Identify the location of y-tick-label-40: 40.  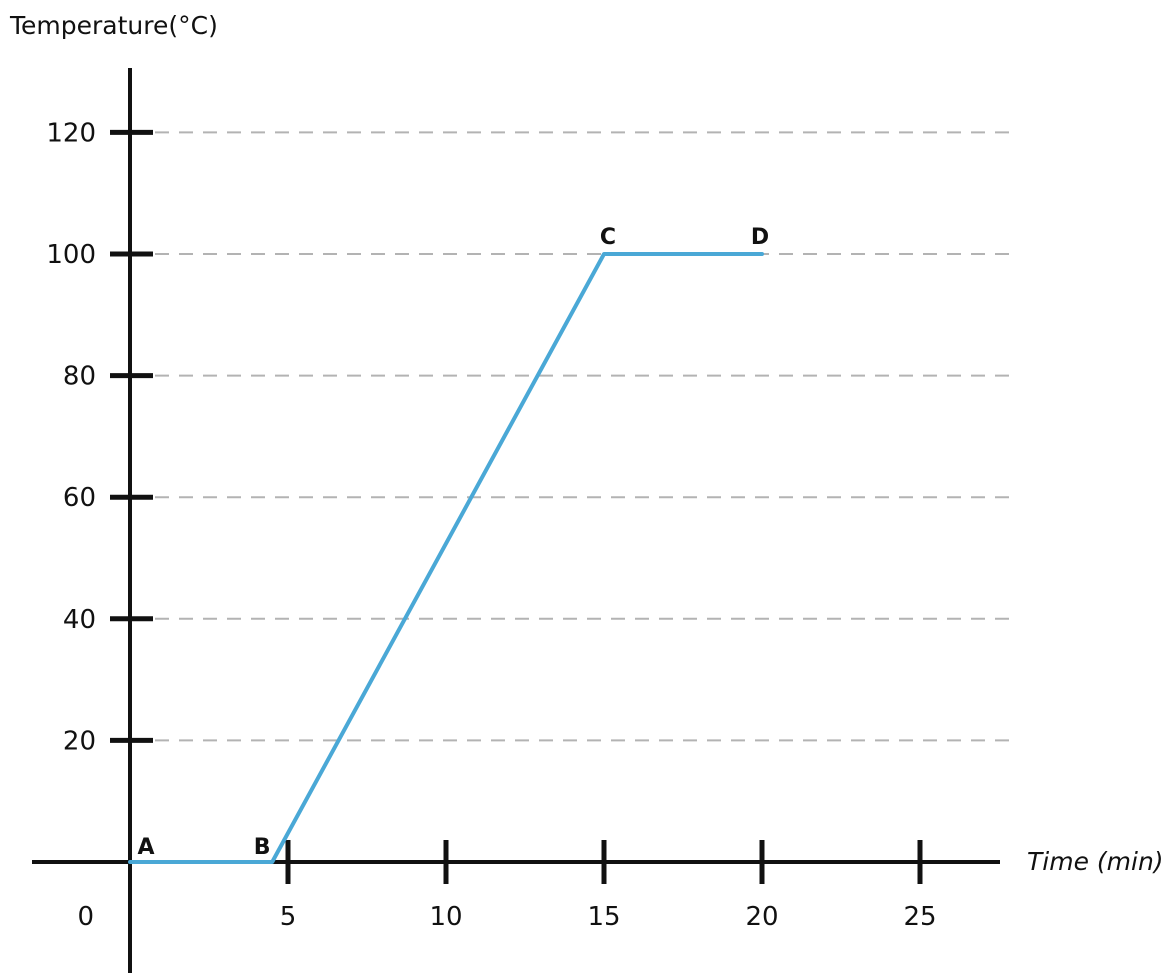
(79, 620).